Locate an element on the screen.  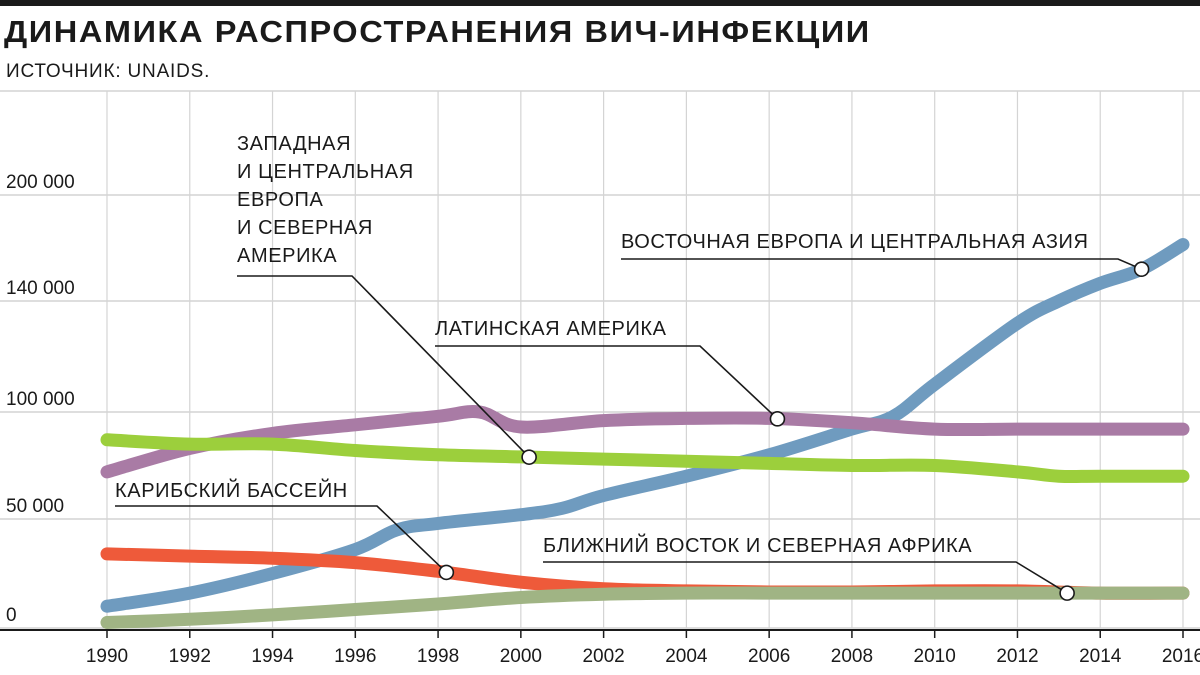
x-tick-label: 1998 is located at coordinates (438, 656).